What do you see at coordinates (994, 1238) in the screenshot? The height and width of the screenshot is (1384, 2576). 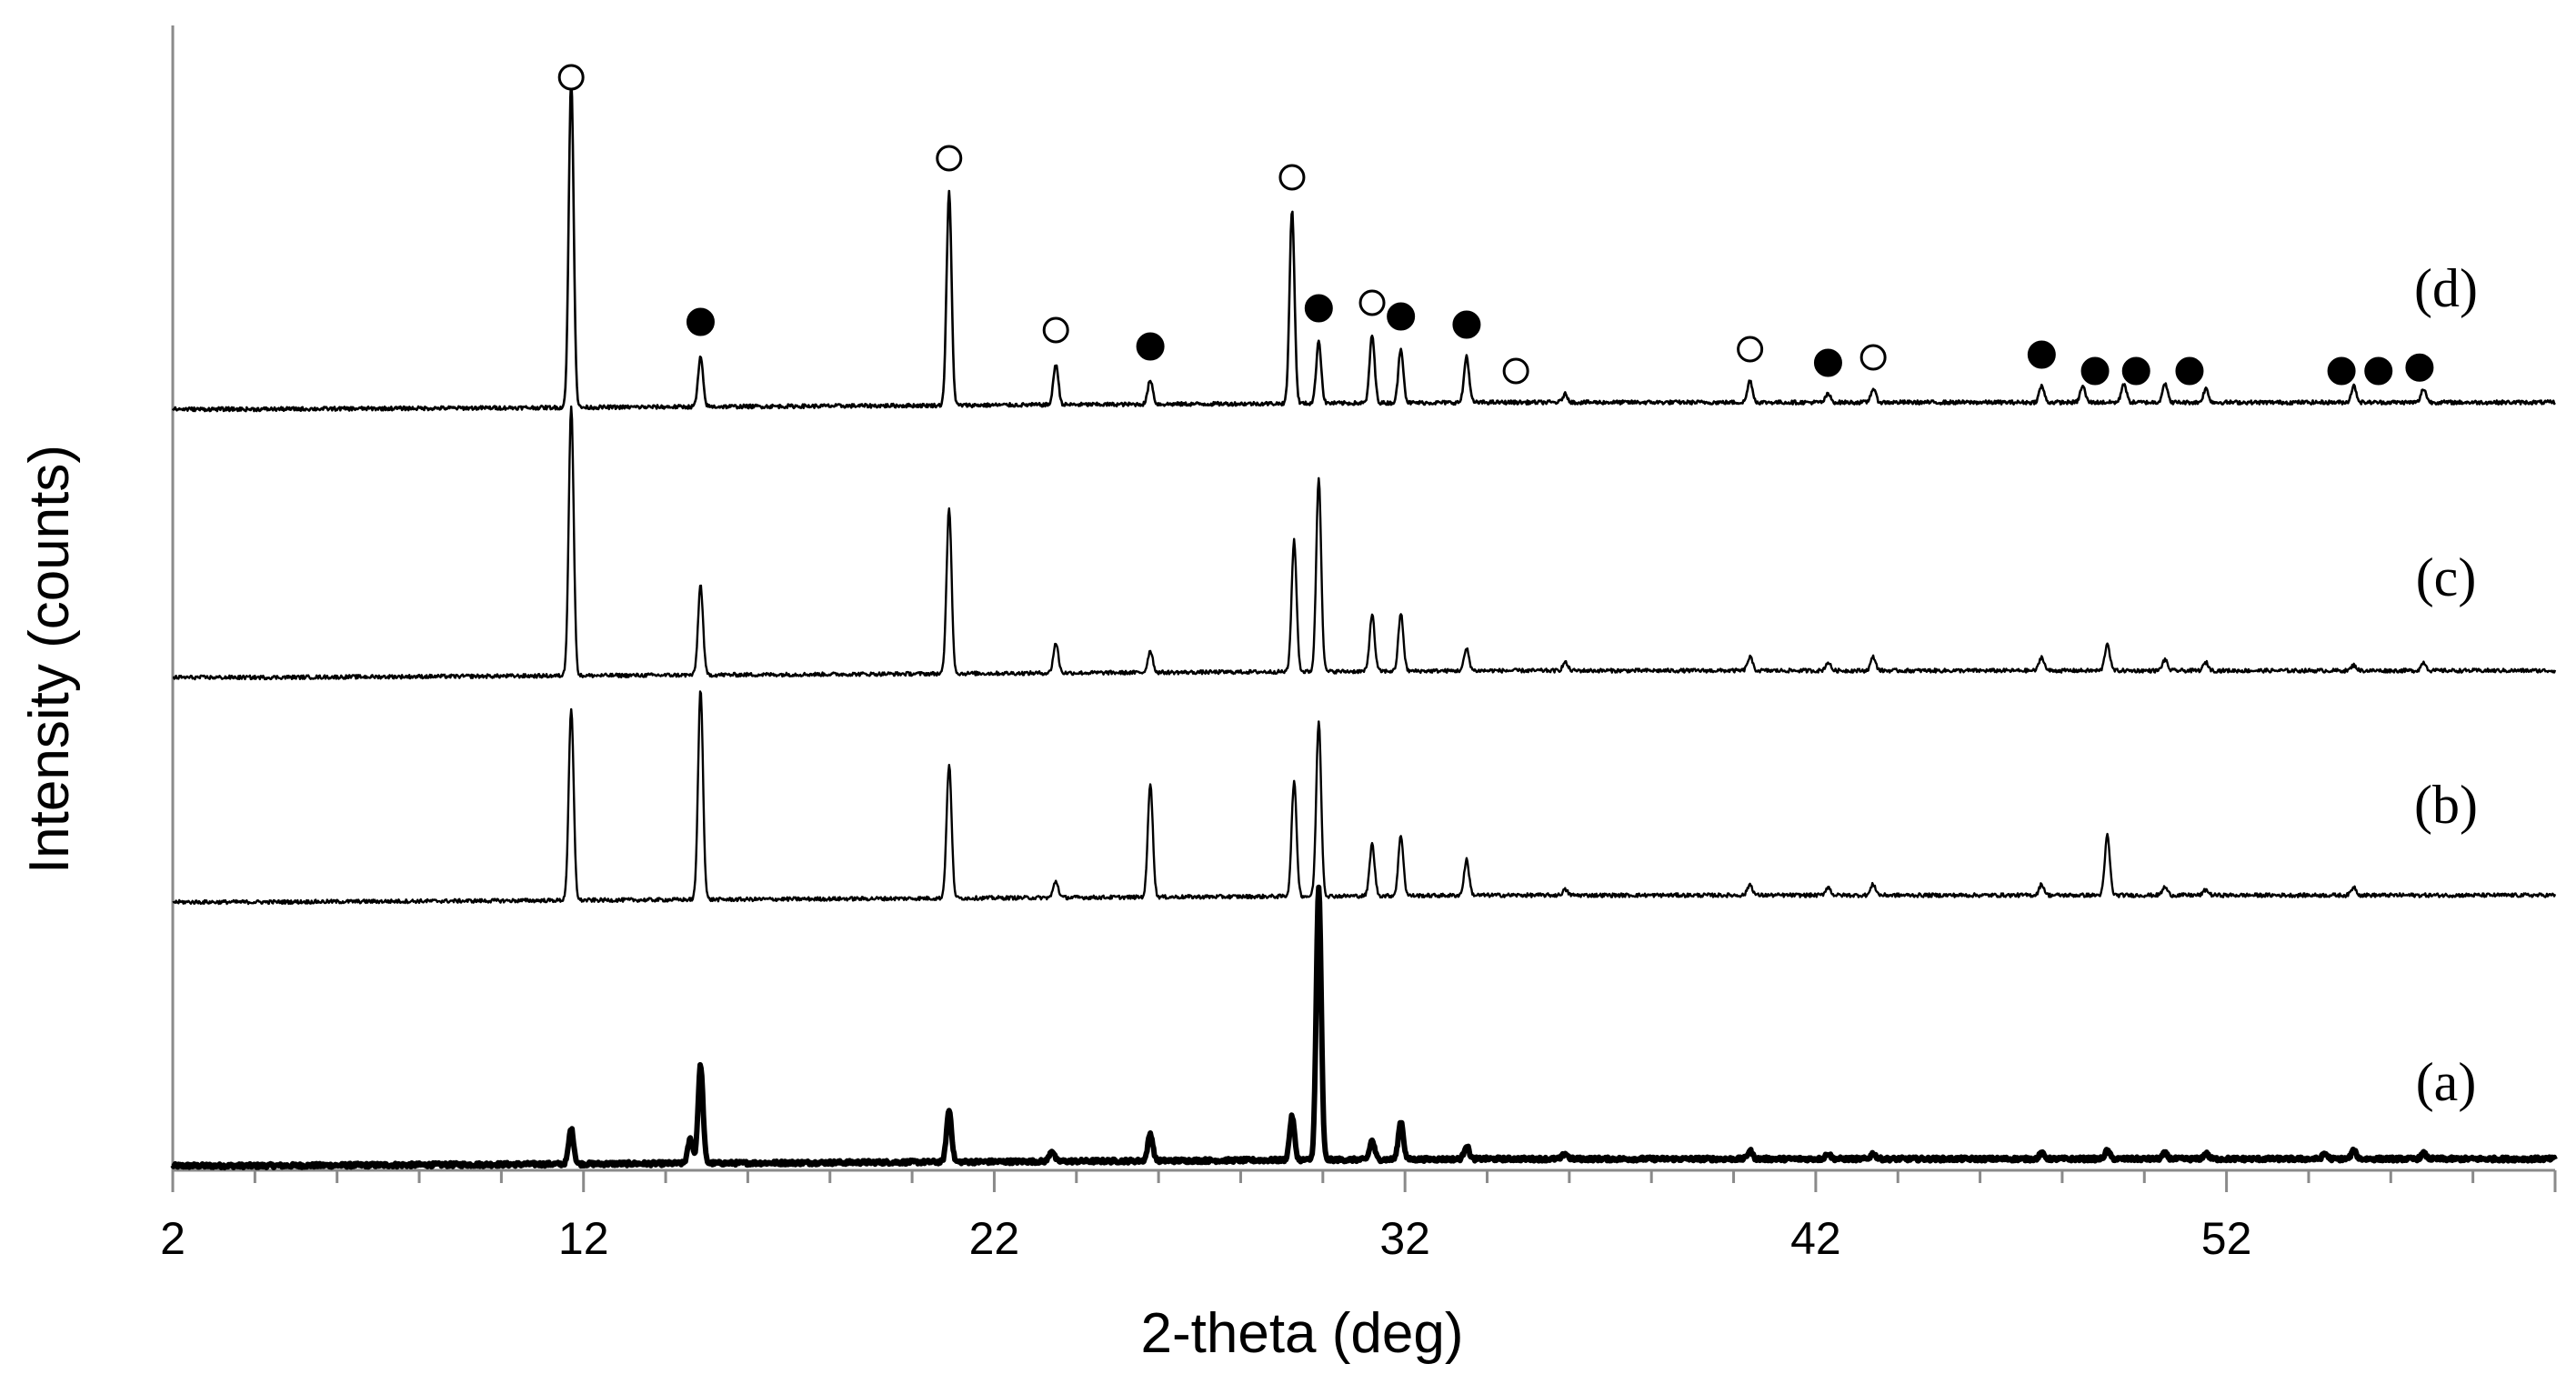 I see `x-tick-label: 22` at bounding box center [994, 1238].